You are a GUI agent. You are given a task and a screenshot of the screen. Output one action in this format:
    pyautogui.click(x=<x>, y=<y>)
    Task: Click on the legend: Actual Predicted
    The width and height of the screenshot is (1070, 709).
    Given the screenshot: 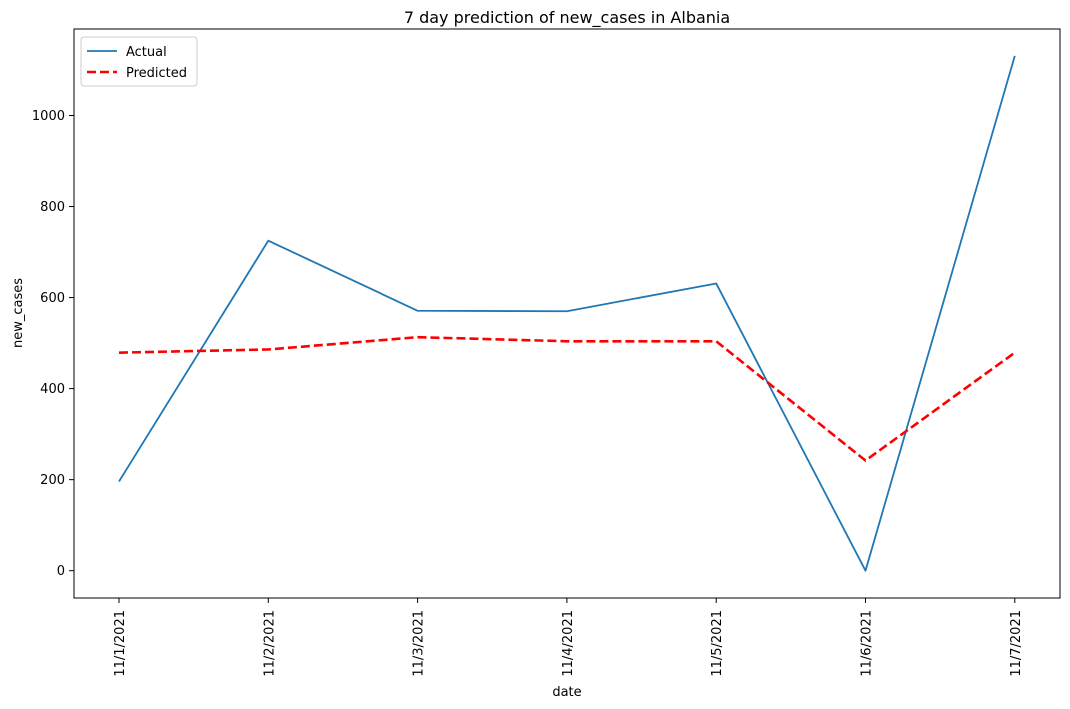 What is the action you would take?
    pyautogui.click(x=139, y=61)
    